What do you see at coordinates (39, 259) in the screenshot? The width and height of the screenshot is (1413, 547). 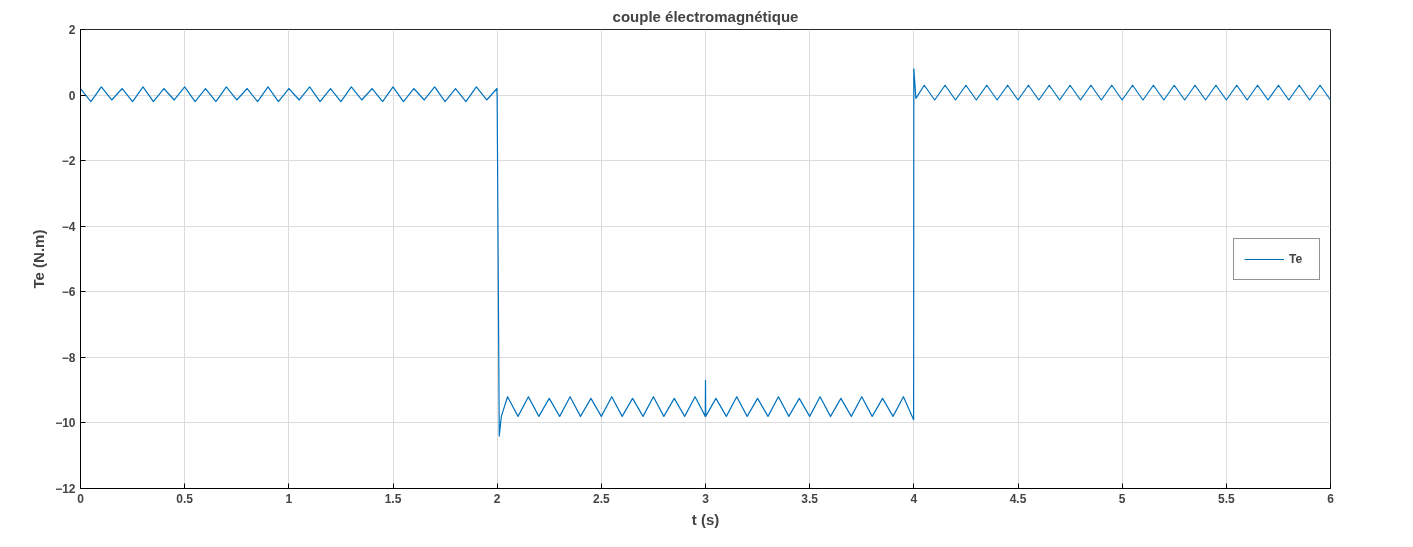 I see `y-axis-title: Te (N.m)` at bounding box center [39, 259].